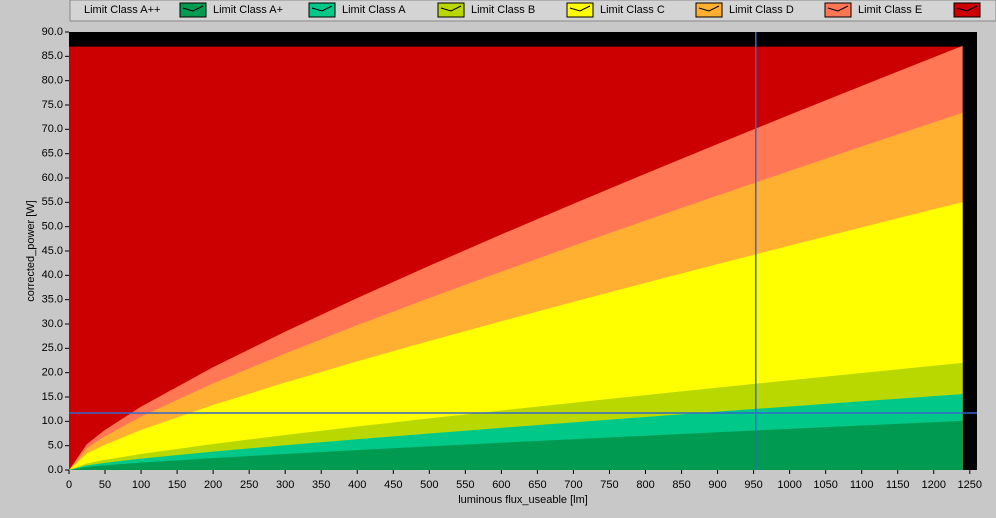 The height and width of the screenshot is (518, 996). Describe the element at coordinates (52, 300) in the screenshot. I see `y-tick-label: 35.0` at that location.